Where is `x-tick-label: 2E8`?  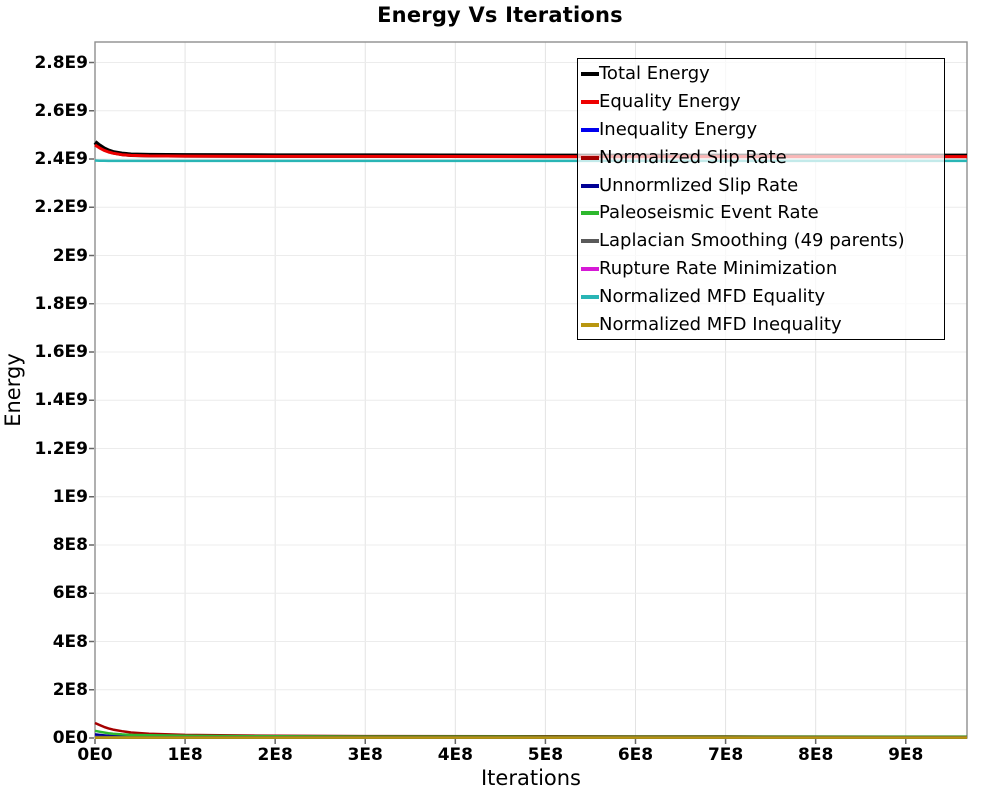
x-tick-label: 2E8 is located at coordinates (275, 755).